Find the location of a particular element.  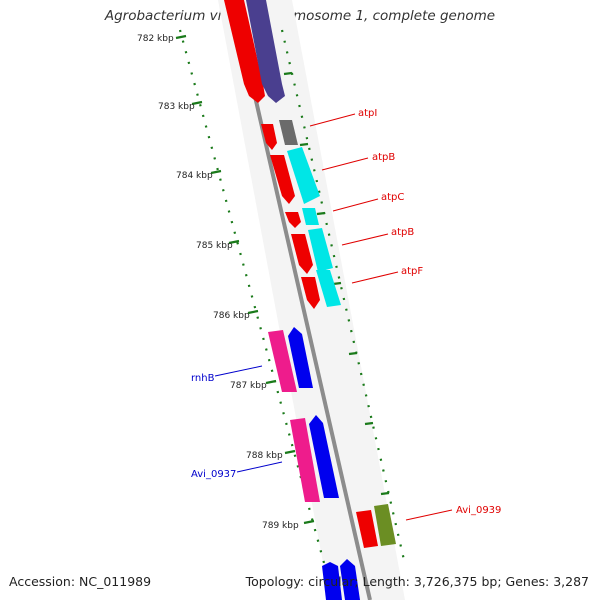

gene-label: atpI is located at coordinates (367, 113).